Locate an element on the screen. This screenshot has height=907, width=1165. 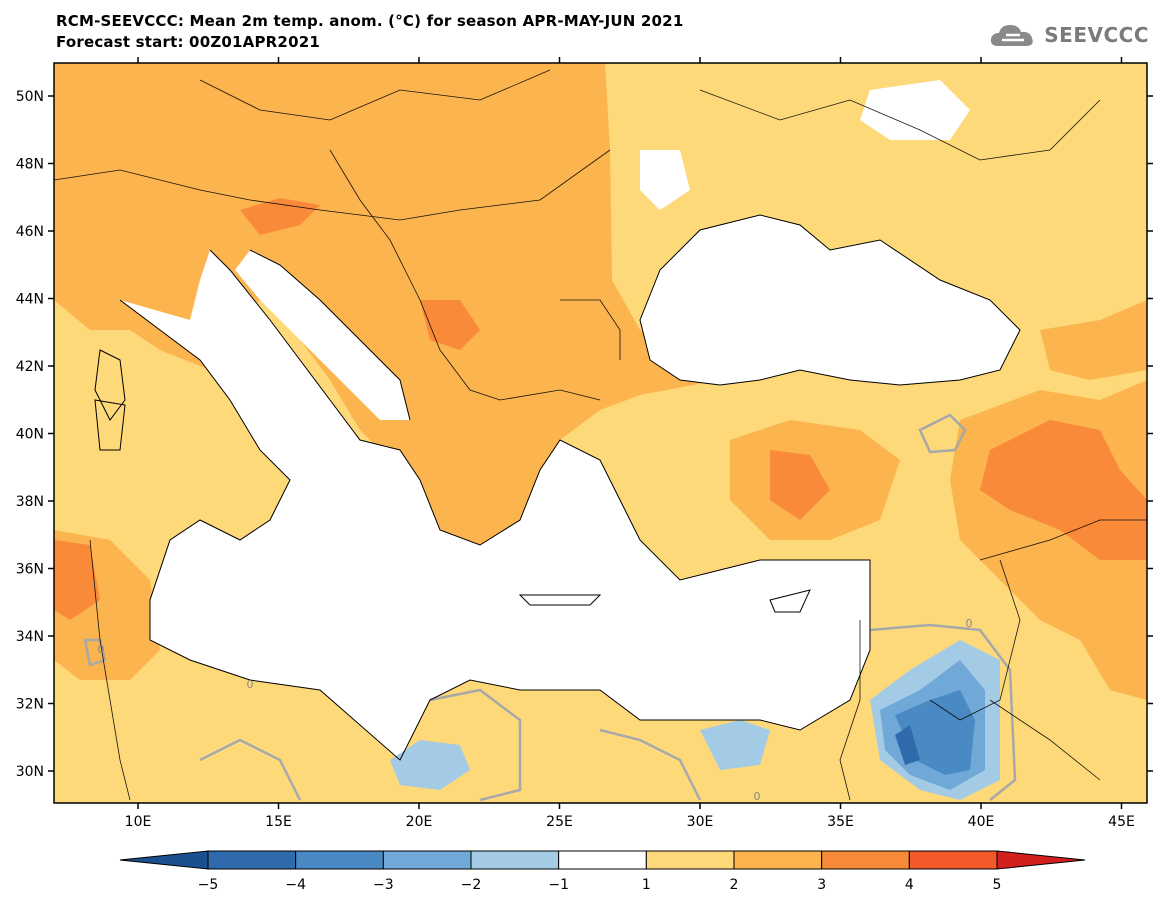
white-patch-north is located at coordinates (915, 110).